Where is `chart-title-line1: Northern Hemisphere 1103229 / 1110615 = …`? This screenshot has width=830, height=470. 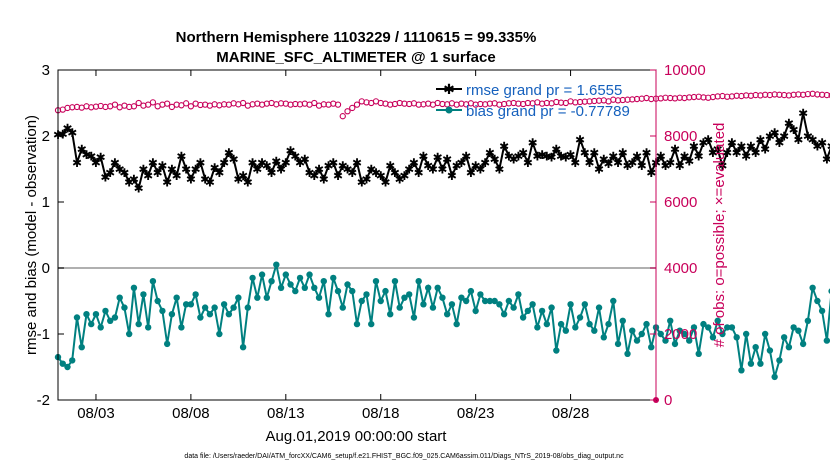 chart-title-line1: Northern Hemisphere 1103229 / 1110615 = … is located at coordinates (356, 37).